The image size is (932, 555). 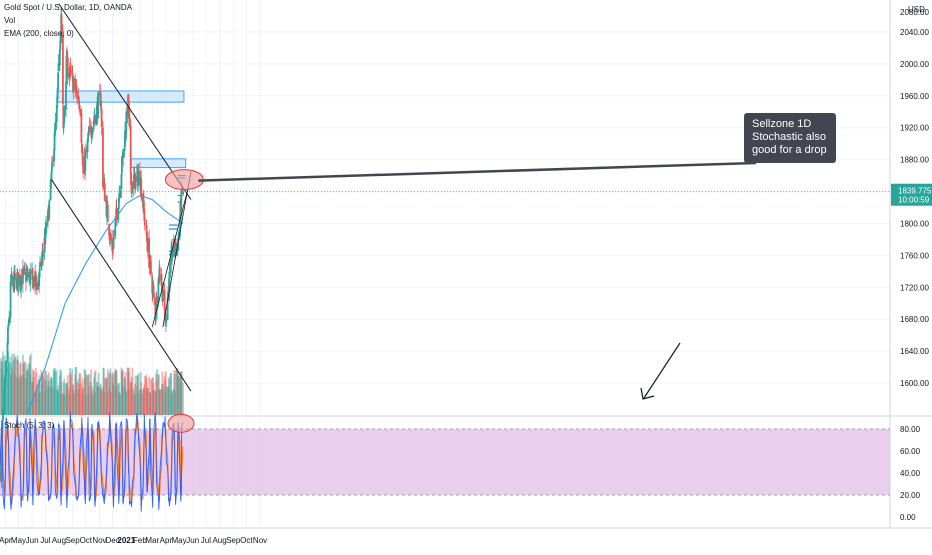 I want to click on callout-line: Stochastic also, so click(x=789, y=137).